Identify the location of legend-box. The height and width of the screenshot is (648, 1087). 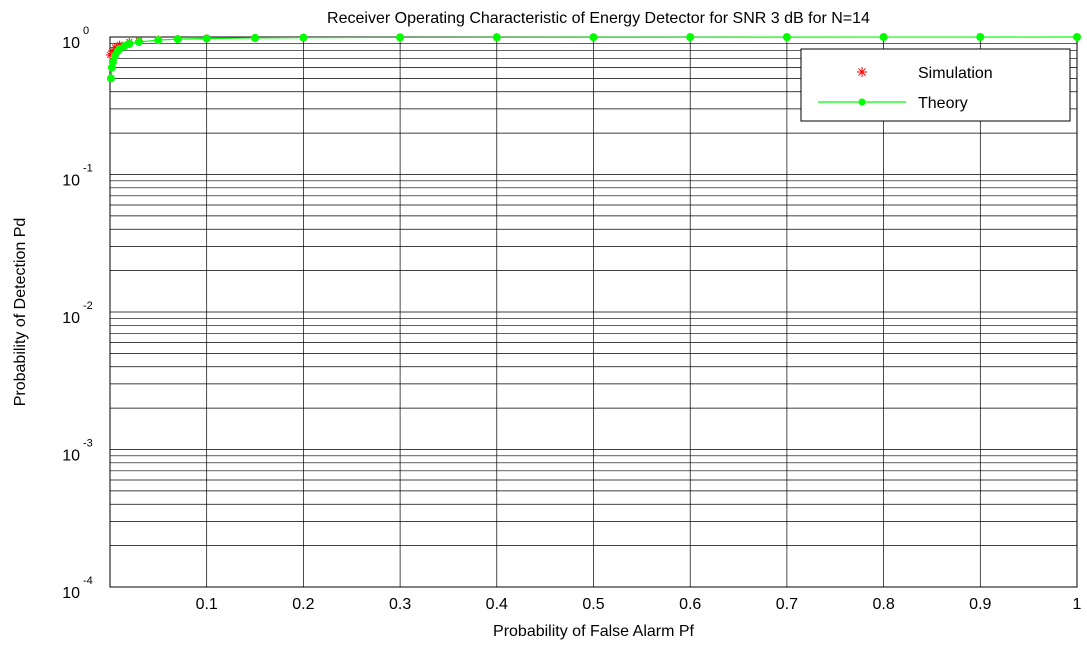
(935, 85).